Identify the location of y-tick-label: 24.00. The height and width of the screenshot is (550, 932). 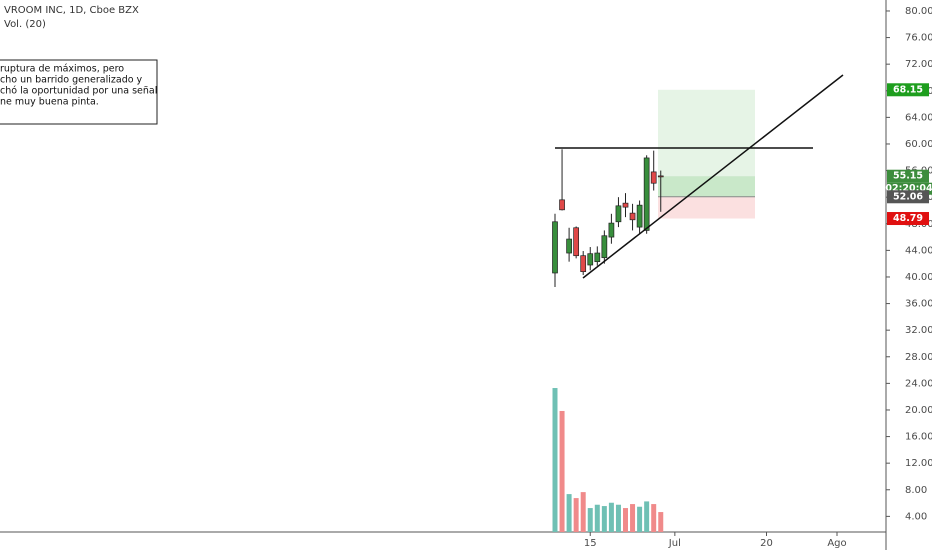
(918, 383).